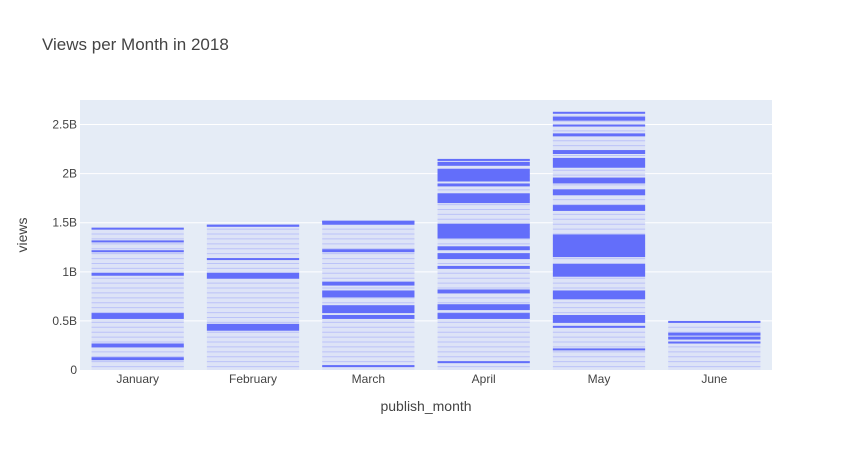  What do you see at coordinates (22, 234) in the screenshot?
I see `y-axis-title: views` at bounding box center [22, 234].